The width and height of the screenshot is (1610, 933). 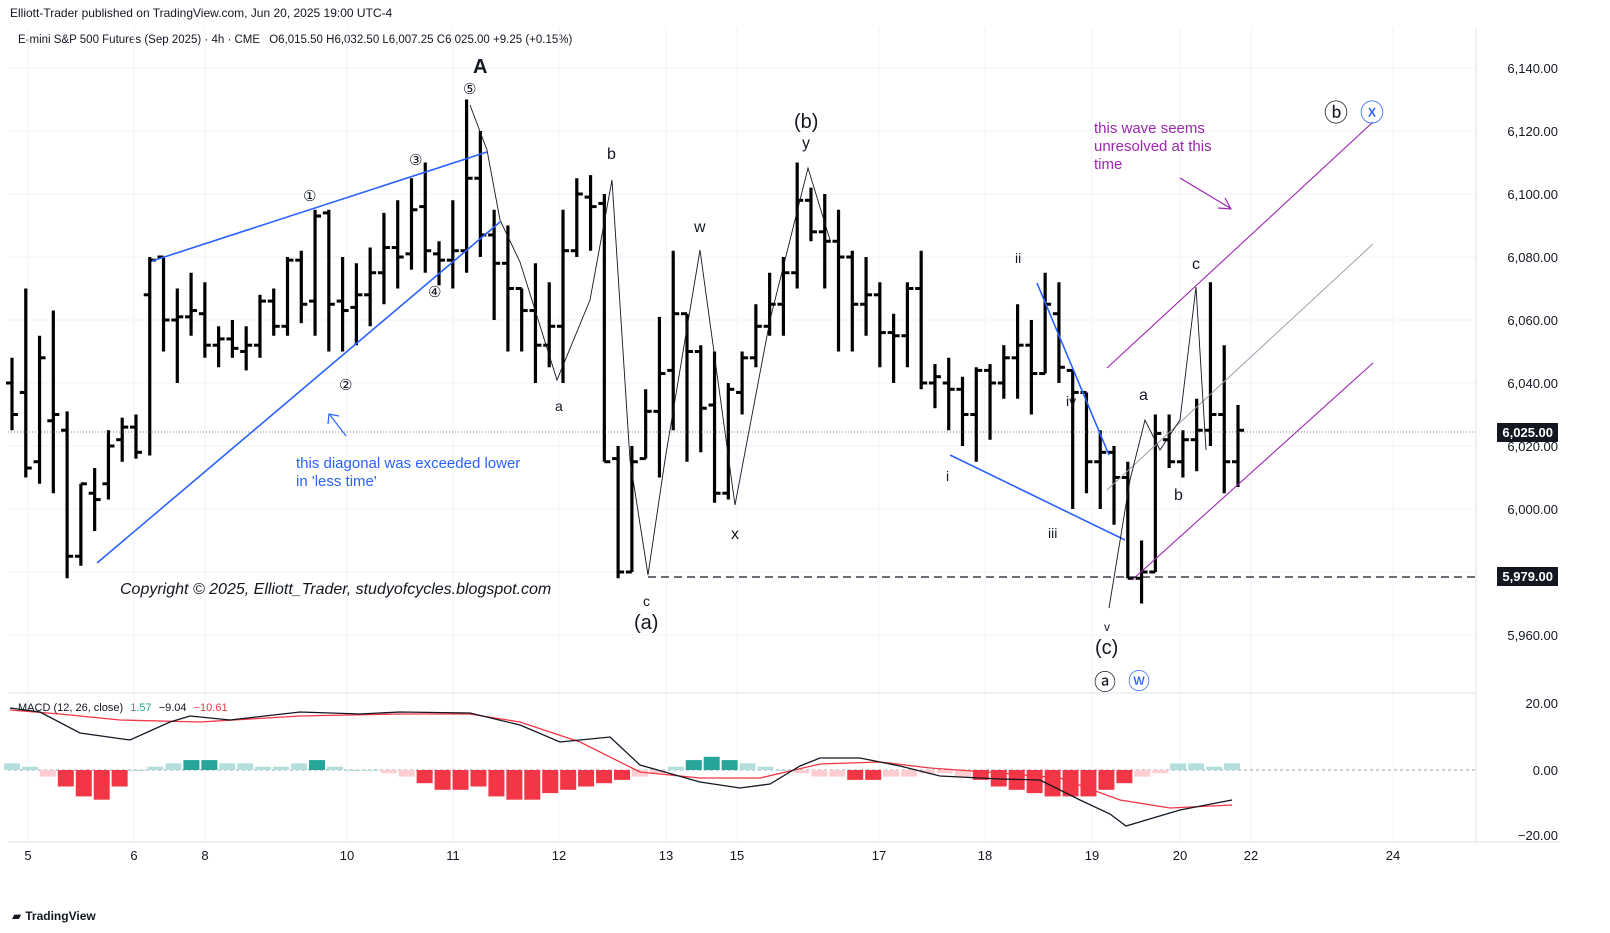 I want to click on time-tick: 5, so click(x=28, y=855).